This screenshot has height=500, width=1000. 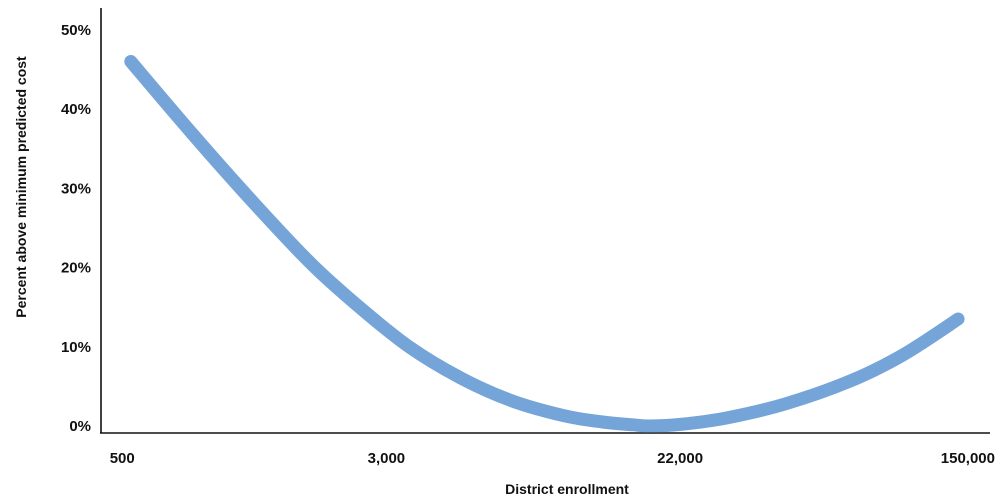 I want to click on y-tick-labels: 0% 10% 20% 30% 40% 50%, so click(x=76, y=228).